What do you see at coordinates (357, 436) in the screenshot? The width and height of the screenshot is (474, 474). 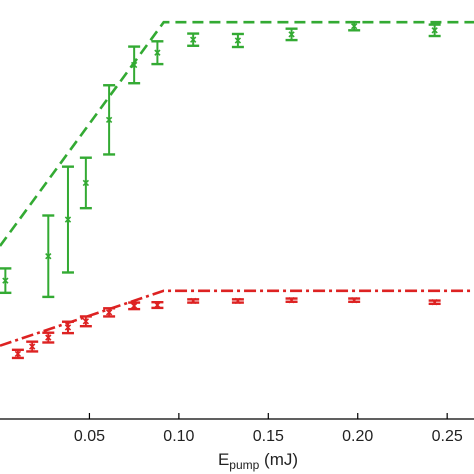 I see `x-tick-label-3: 0.20` at bounding box center [357, 436].